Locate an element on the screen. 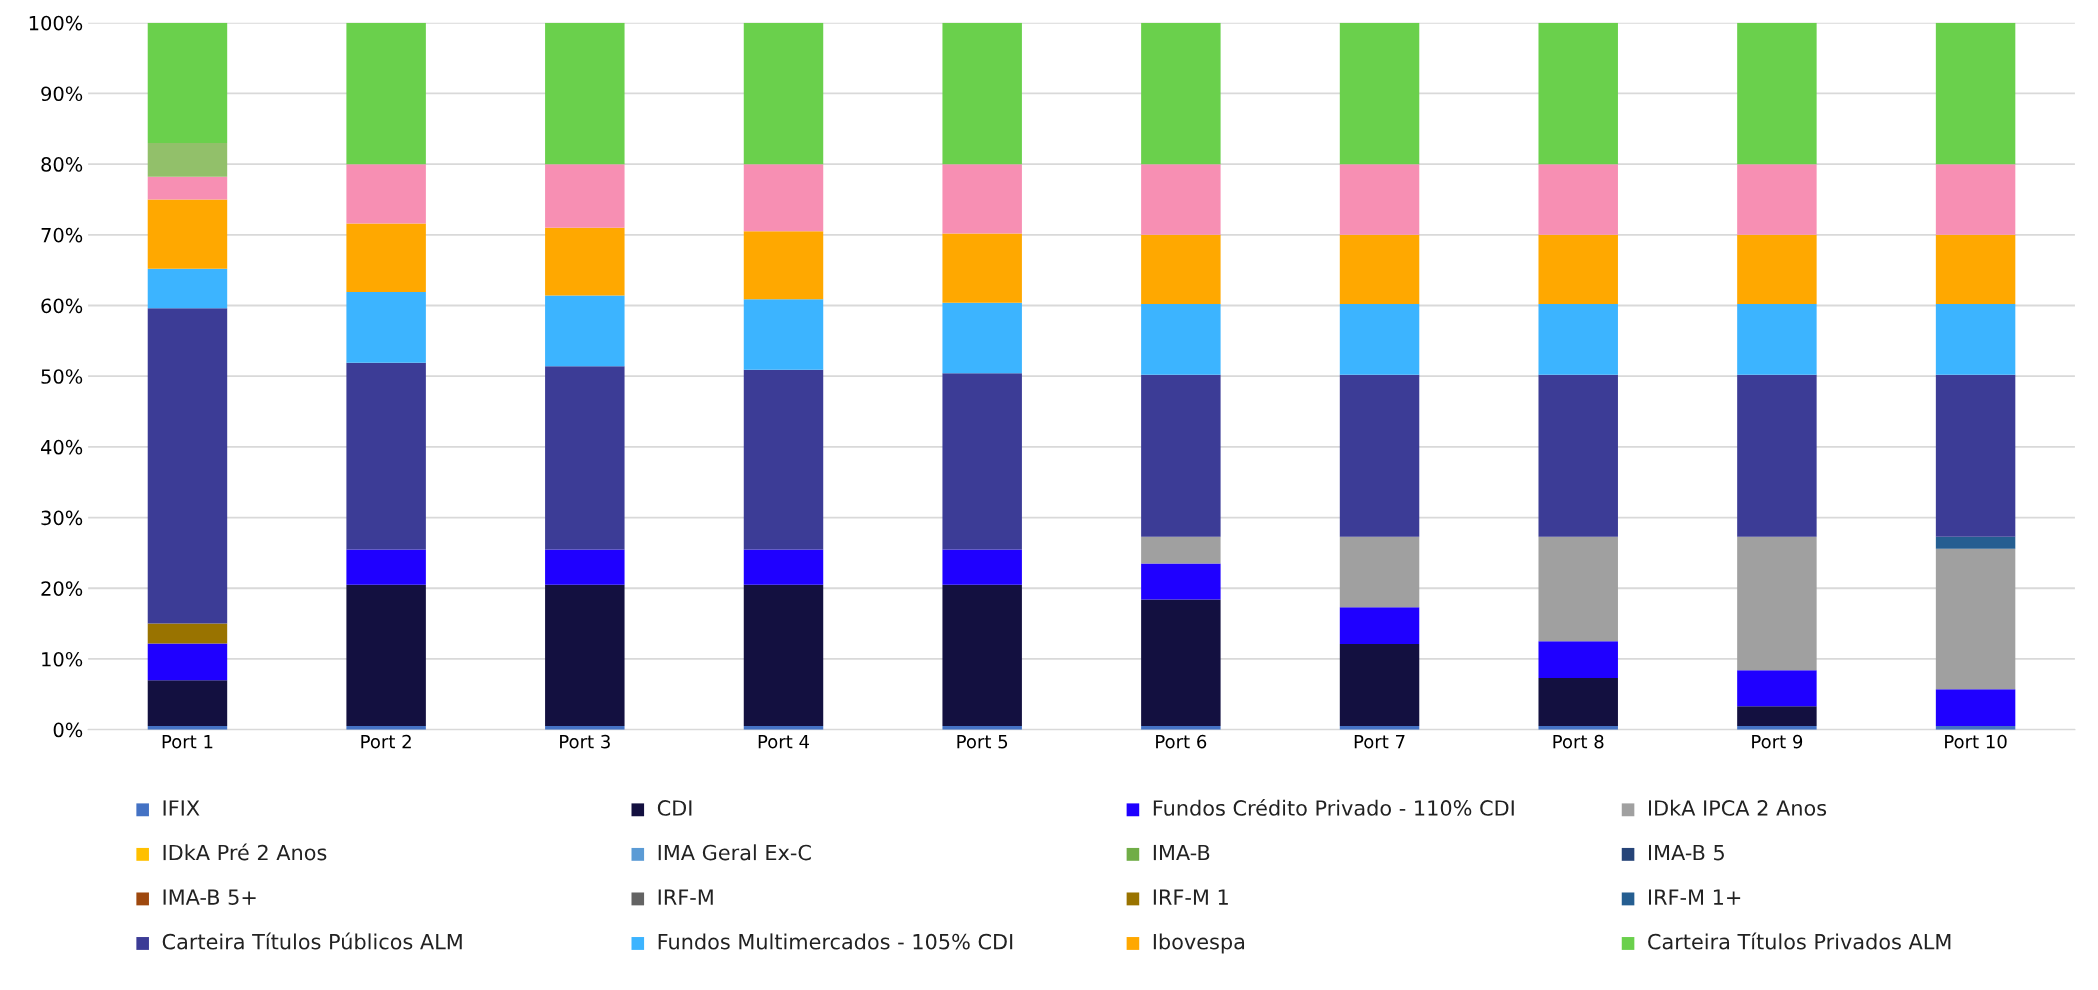 Image resolution: width=2098 pixels, height=990 pixels. y-tick-label: 100% is located at coordinates (56, 23).